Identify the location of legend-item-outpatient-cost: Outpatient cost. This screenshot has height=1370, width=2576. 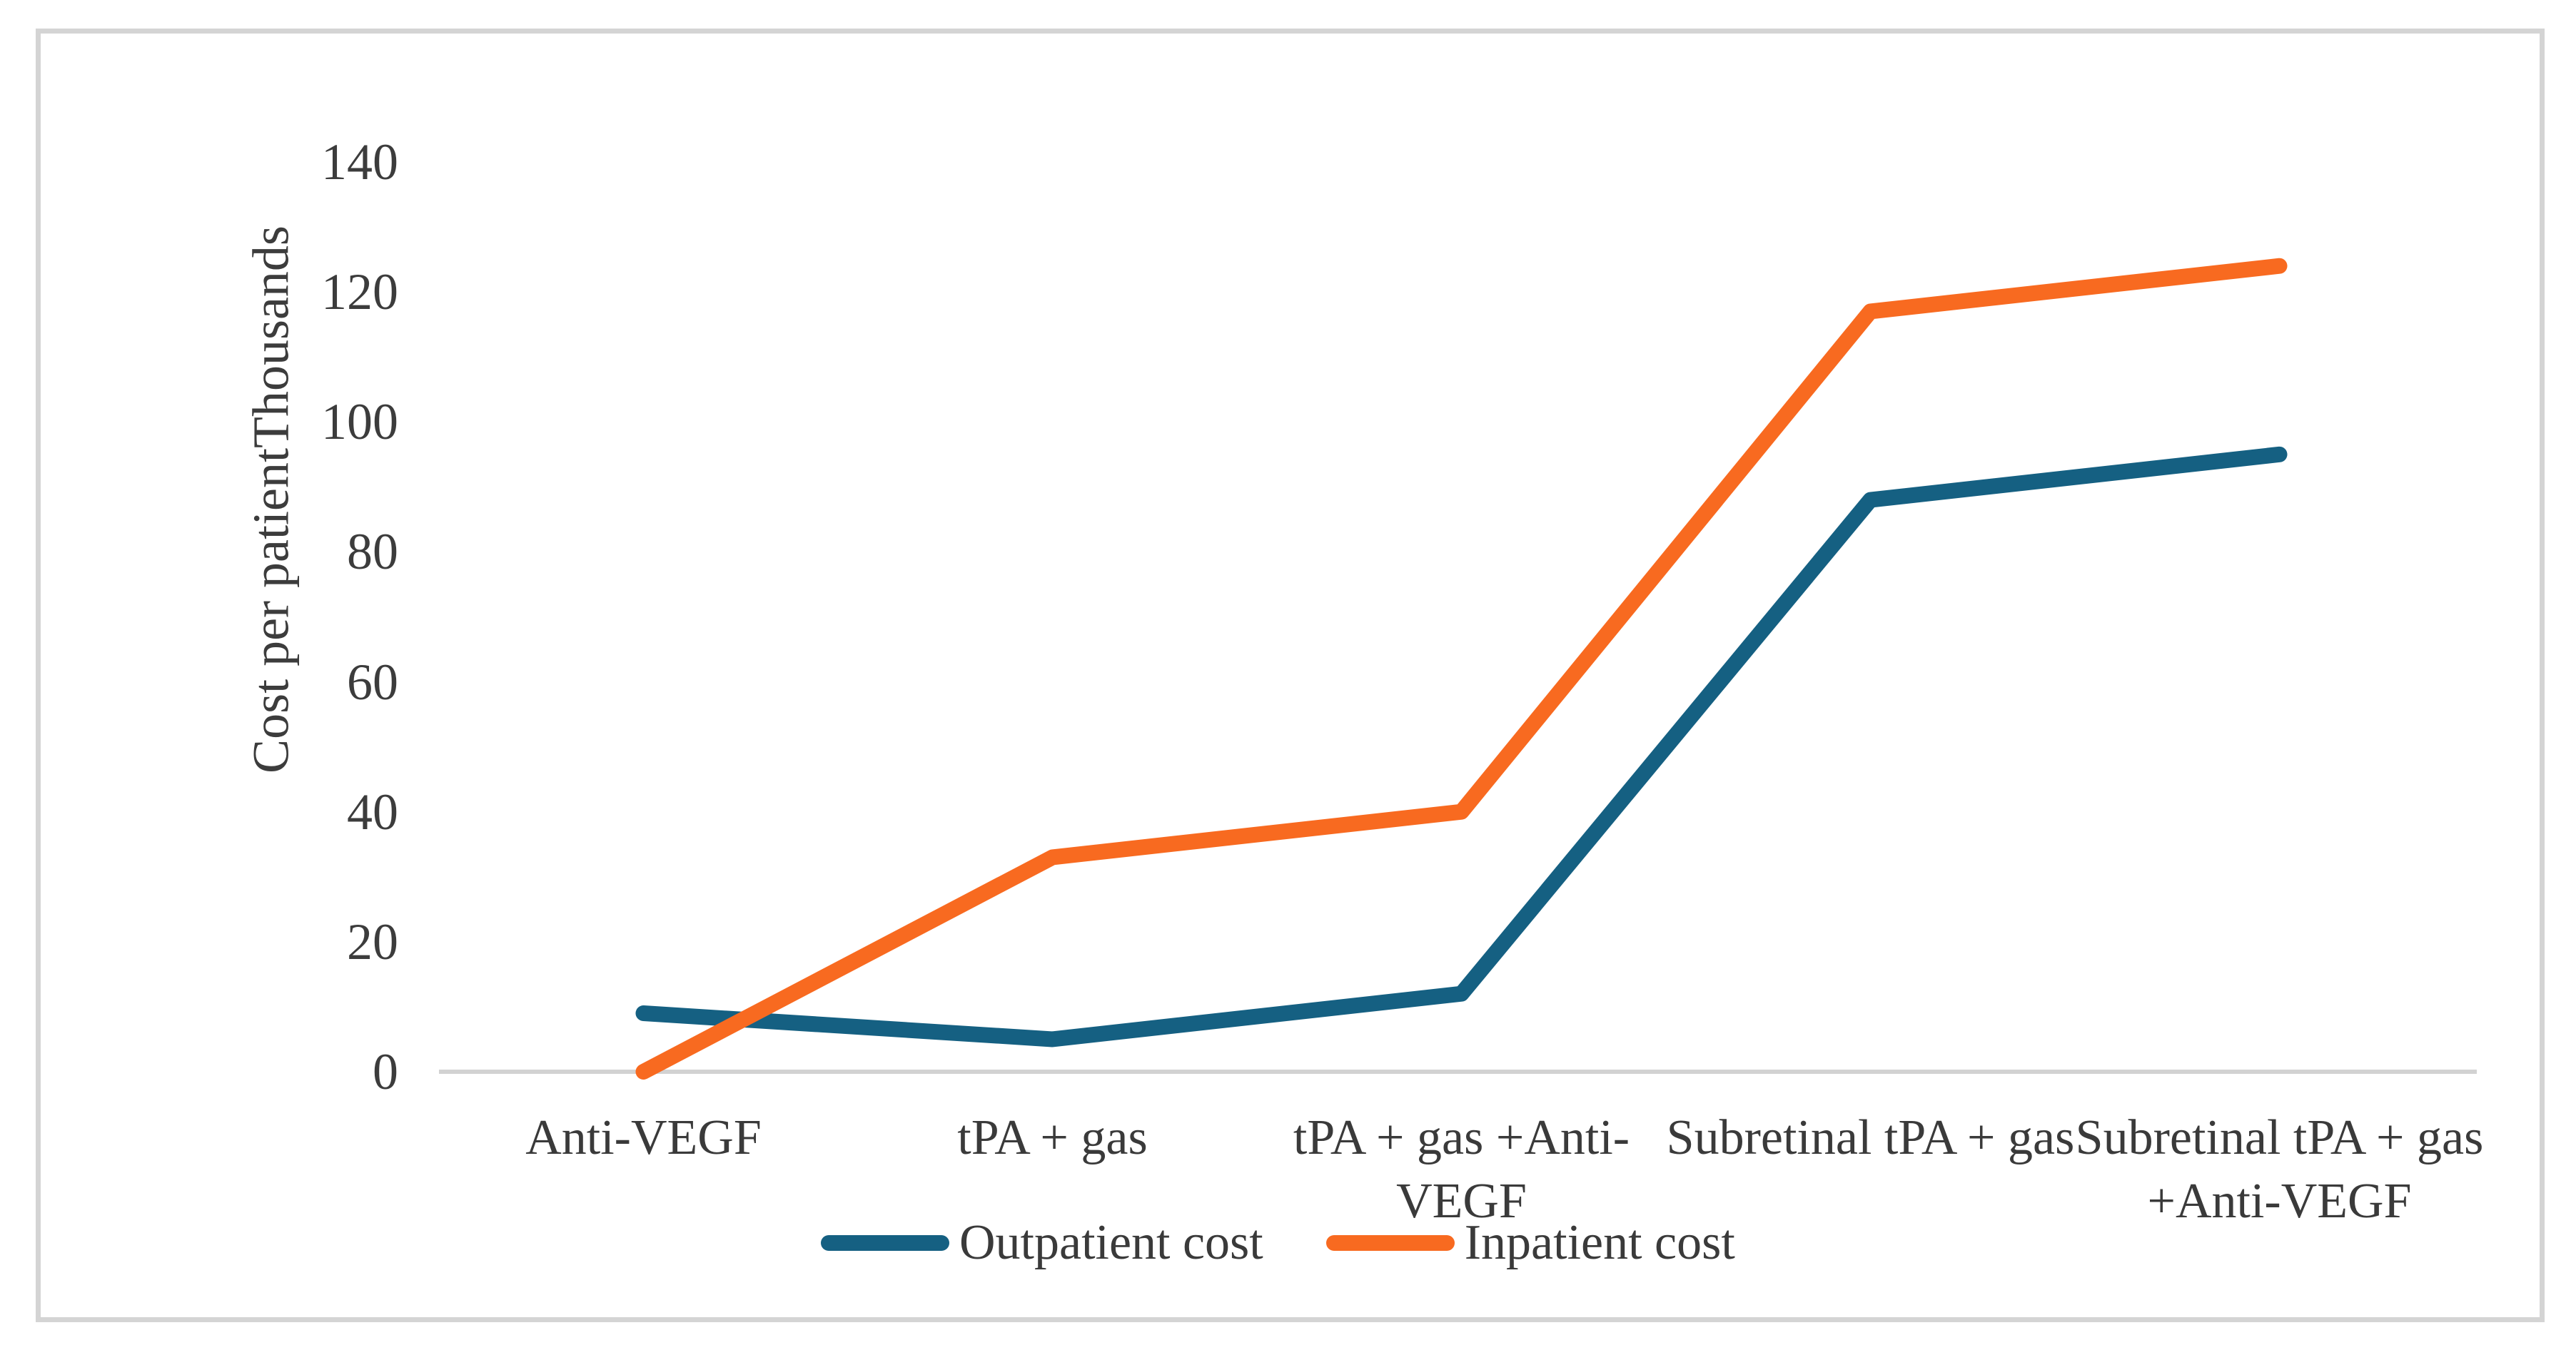
(1042, 1243).